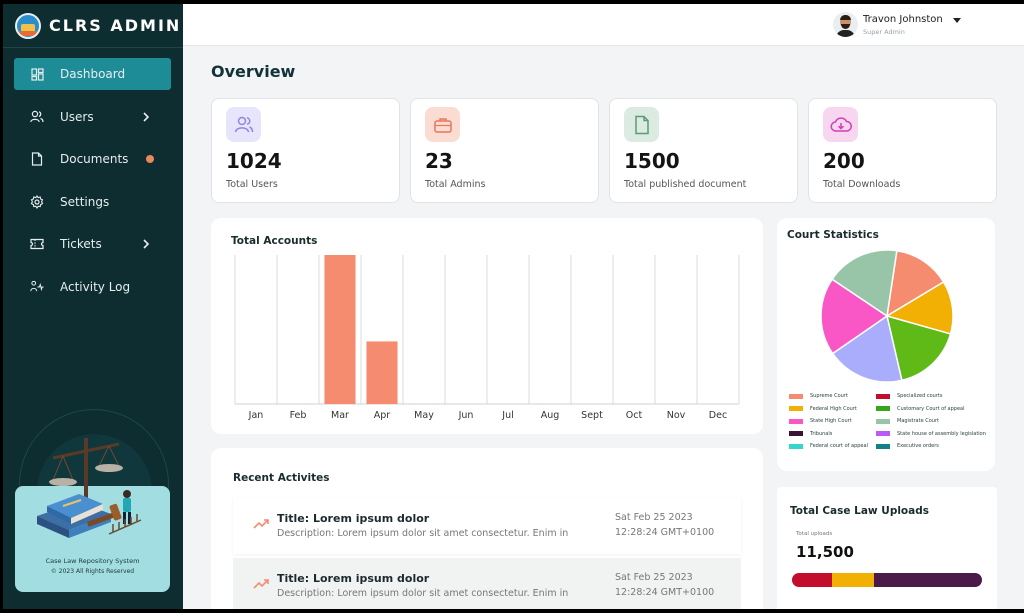 The width and height of the screenshot is (1024, 613). What do you see at coordinates (37, 287) in the screenshot?
I see `activity-icon` at bounding box center [37, 287].